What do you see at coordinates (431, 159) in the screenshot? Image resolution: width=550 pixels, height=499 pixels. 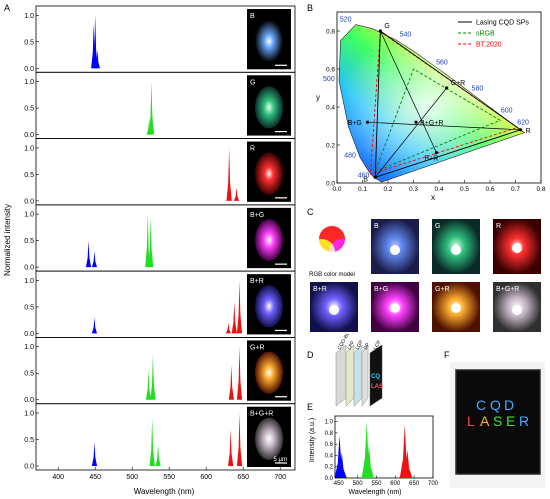 I see `chromaticity-point-label: B+R` at bounding box center [431, 159].